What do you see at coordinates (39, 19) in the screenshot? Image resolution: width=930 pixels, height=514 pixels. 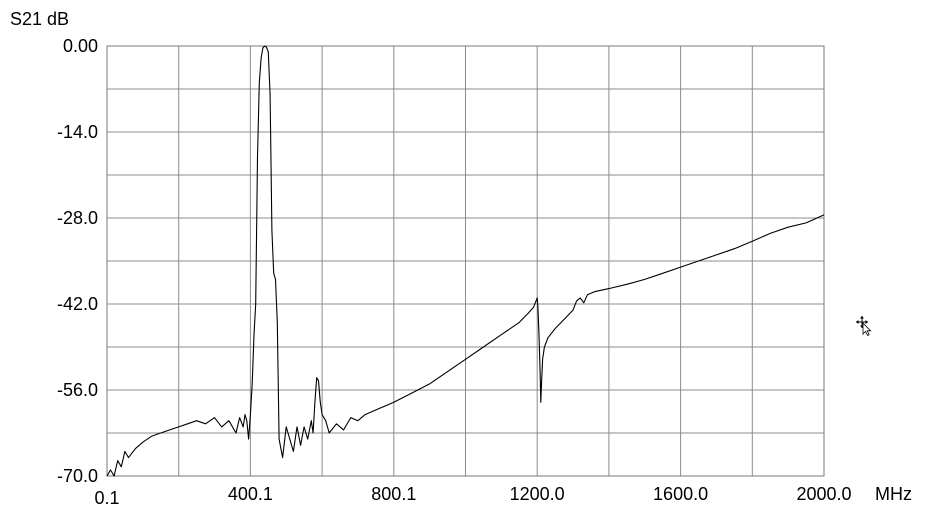 I see `y-axis-label: S21 dB` at bounding box center [39, 19].